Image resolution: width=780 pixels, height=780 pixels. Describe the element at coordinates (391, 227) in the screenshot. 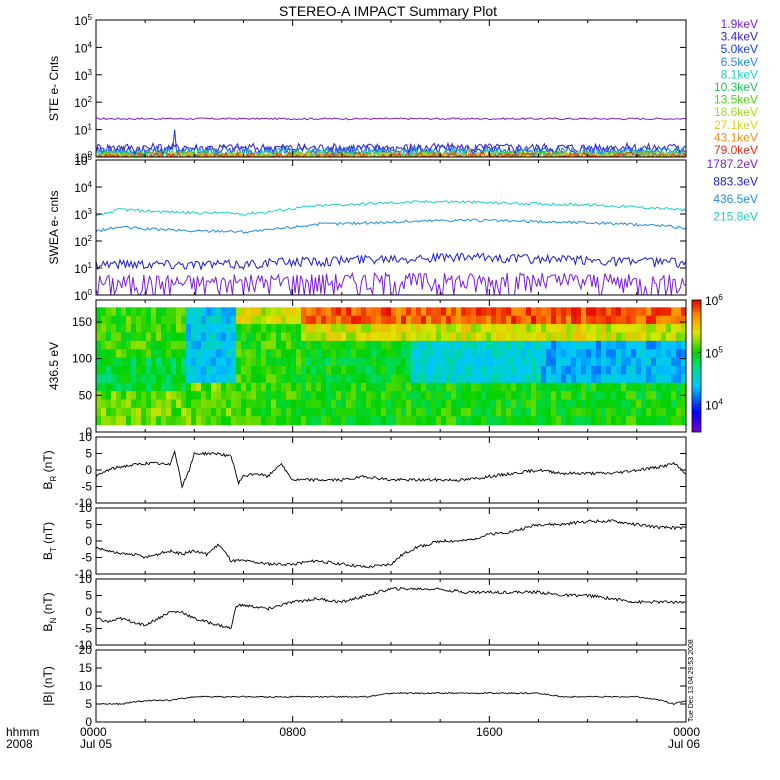

I see `panel-frame` at that location.